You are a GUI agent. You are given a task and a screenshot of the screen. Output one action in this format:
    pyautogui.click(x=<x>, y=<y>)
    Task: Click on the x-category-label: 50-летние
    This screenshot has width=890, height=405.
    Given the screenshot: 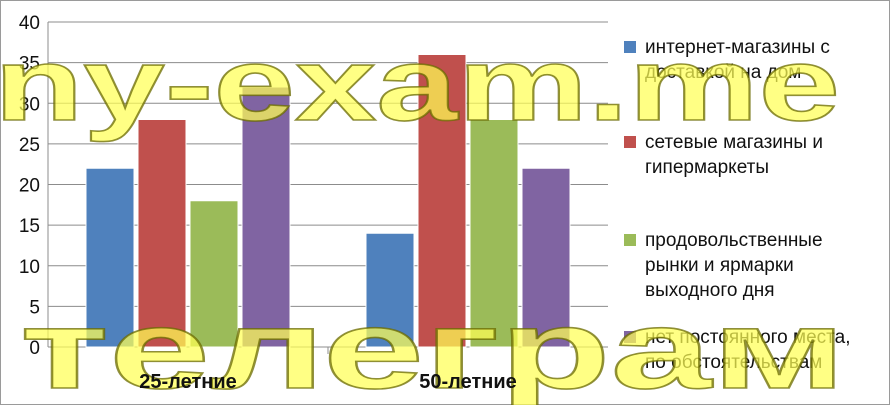 What is the action you would take?
    pyautogui.click(x=468, y=382)
    